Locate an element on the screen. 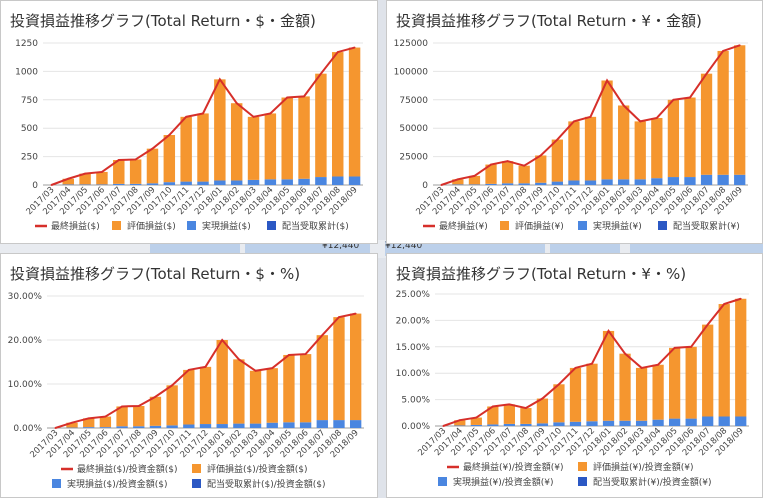 This screenshot has height=498, width=763. y-tick-label: 50000 is located at coordinates (413, 129).